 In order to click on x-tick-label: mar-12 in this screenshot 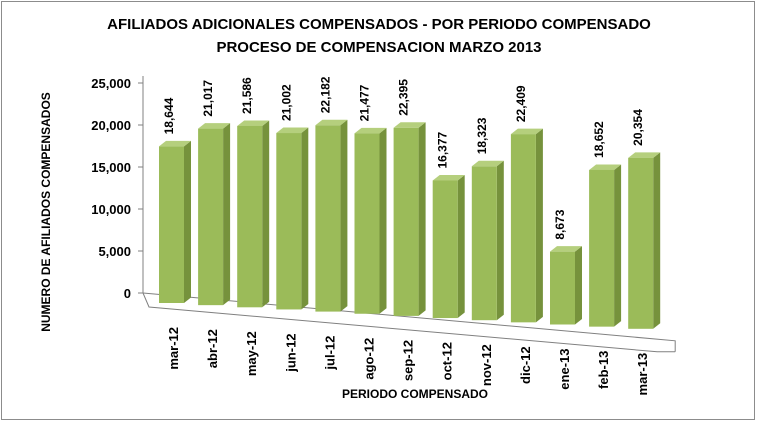, I will do `click(173, 348)`.